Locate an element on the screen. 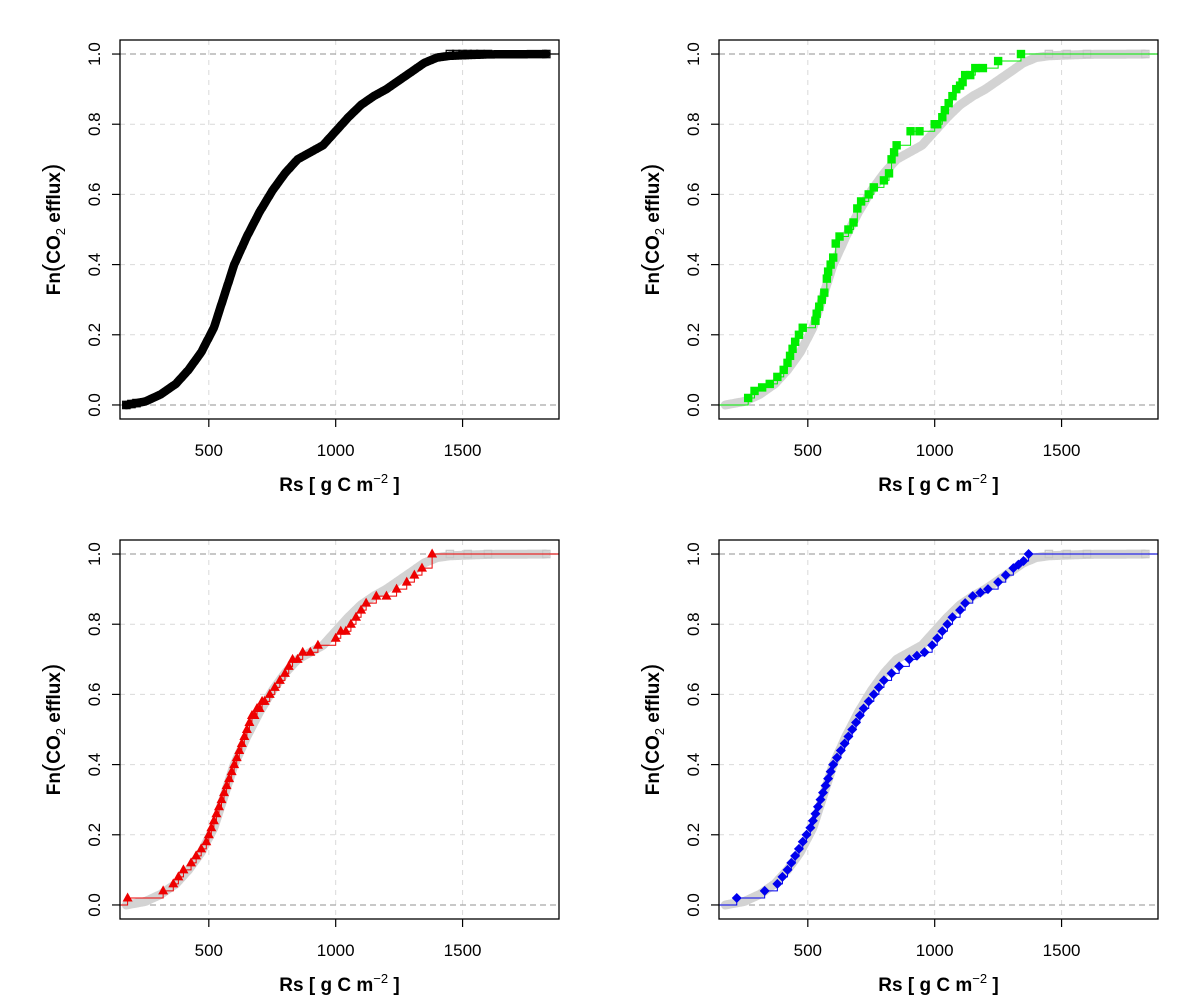 The image size is (1200, 1000). y-axis-title-subscript: 2 is located at coordinates (60, 231).